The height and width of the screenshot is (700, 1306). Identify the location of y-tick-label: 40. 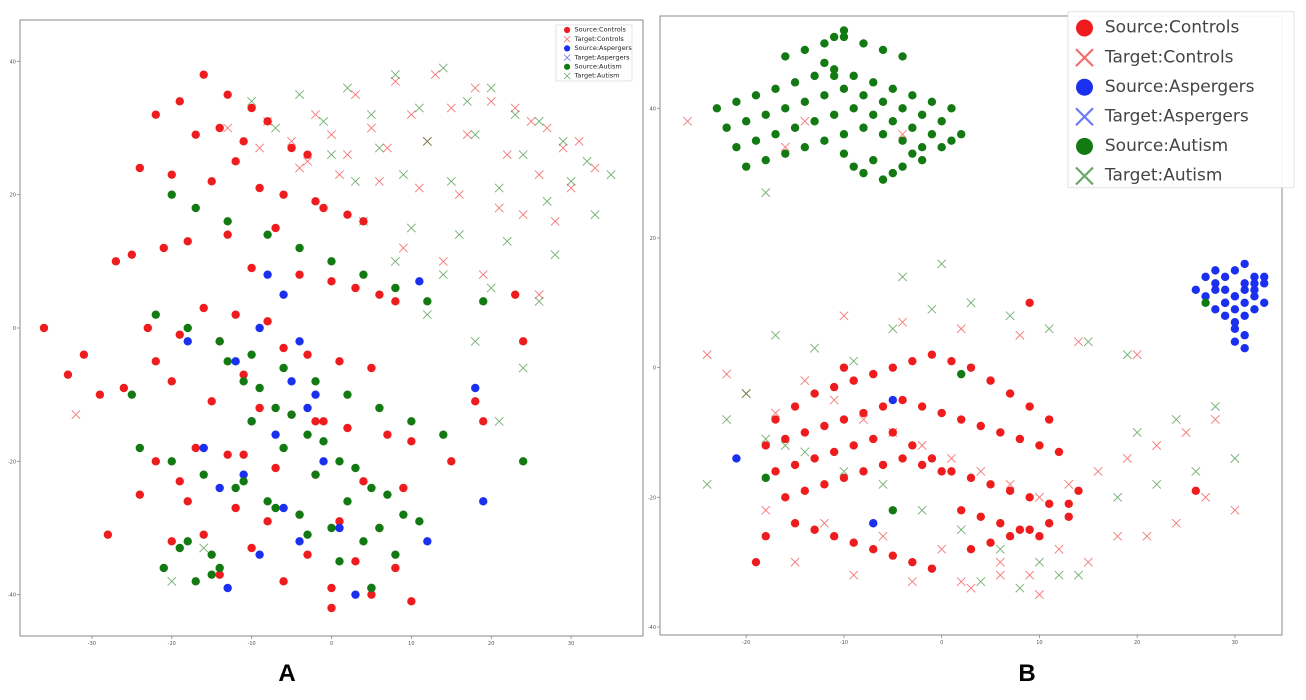
(13, 62).